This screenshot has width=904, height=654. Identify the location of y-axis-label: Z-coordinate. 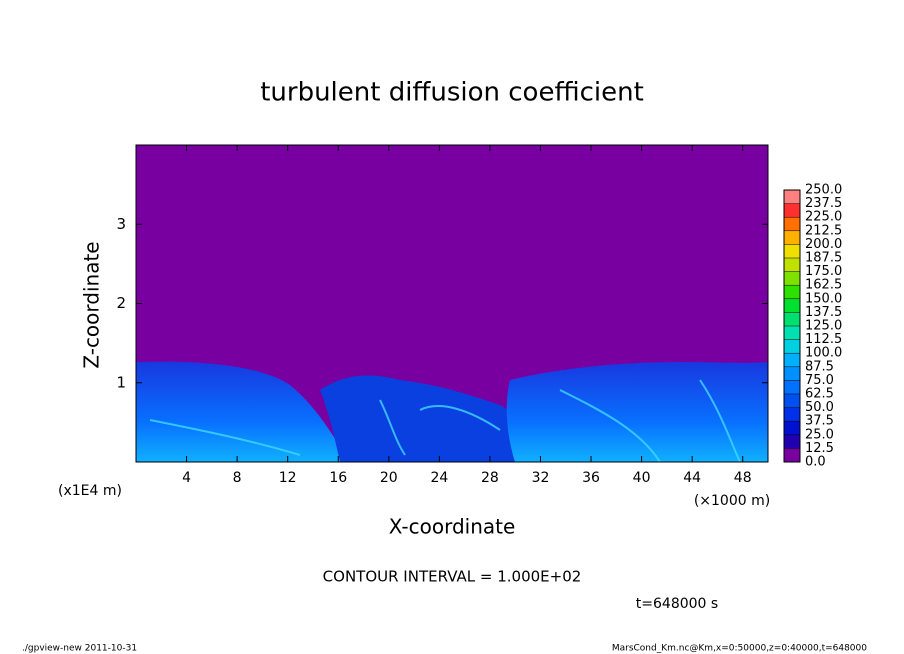
(92, 304).